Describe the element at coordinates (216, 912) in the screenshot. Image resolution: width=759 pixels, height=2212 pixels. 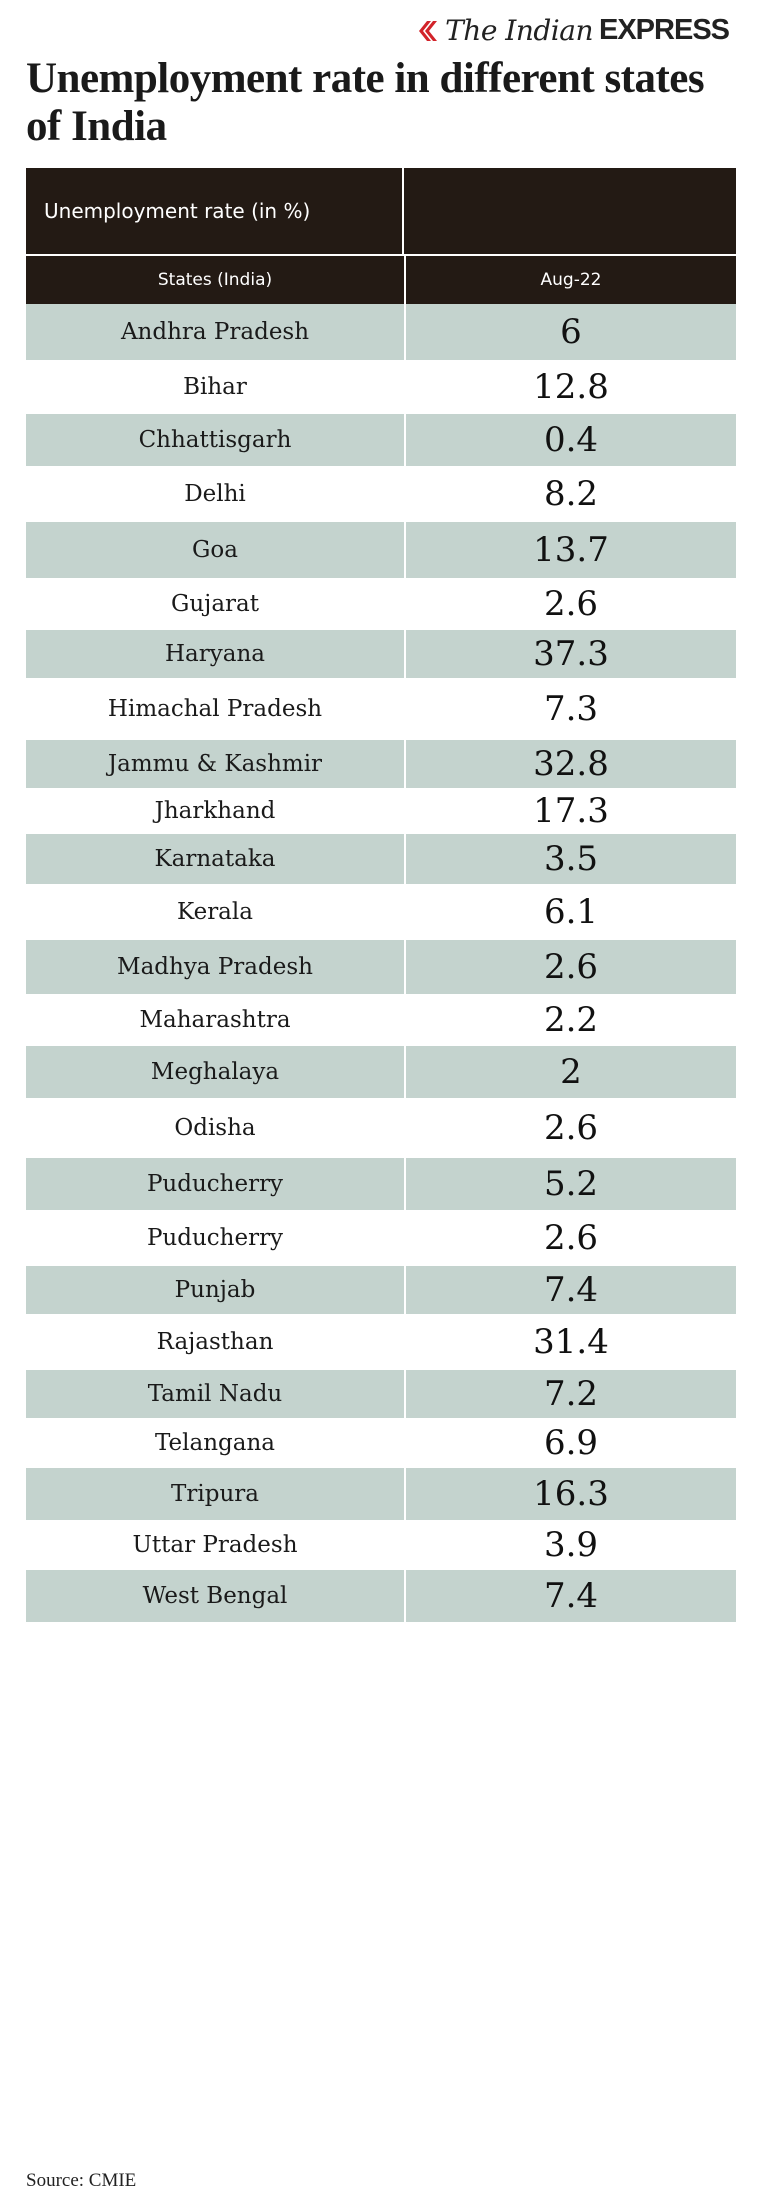
I see `row-state-label: Kerala` at that location.